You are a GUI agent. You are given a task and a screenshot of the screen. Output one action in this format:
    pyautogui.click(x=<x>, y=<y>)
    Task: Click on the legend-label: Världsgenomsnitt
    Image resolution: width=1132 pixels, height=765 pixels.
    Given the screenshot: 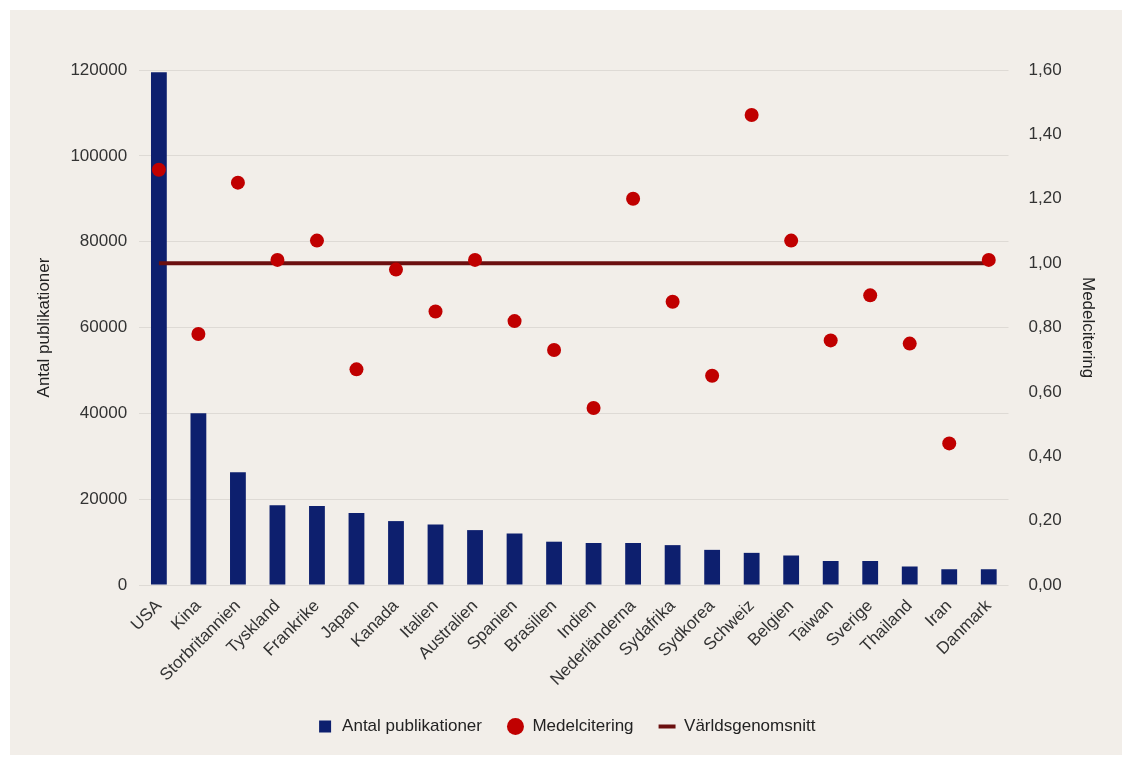 What is the action you would take?
    pyautogui.click(x=750, y=726)
    